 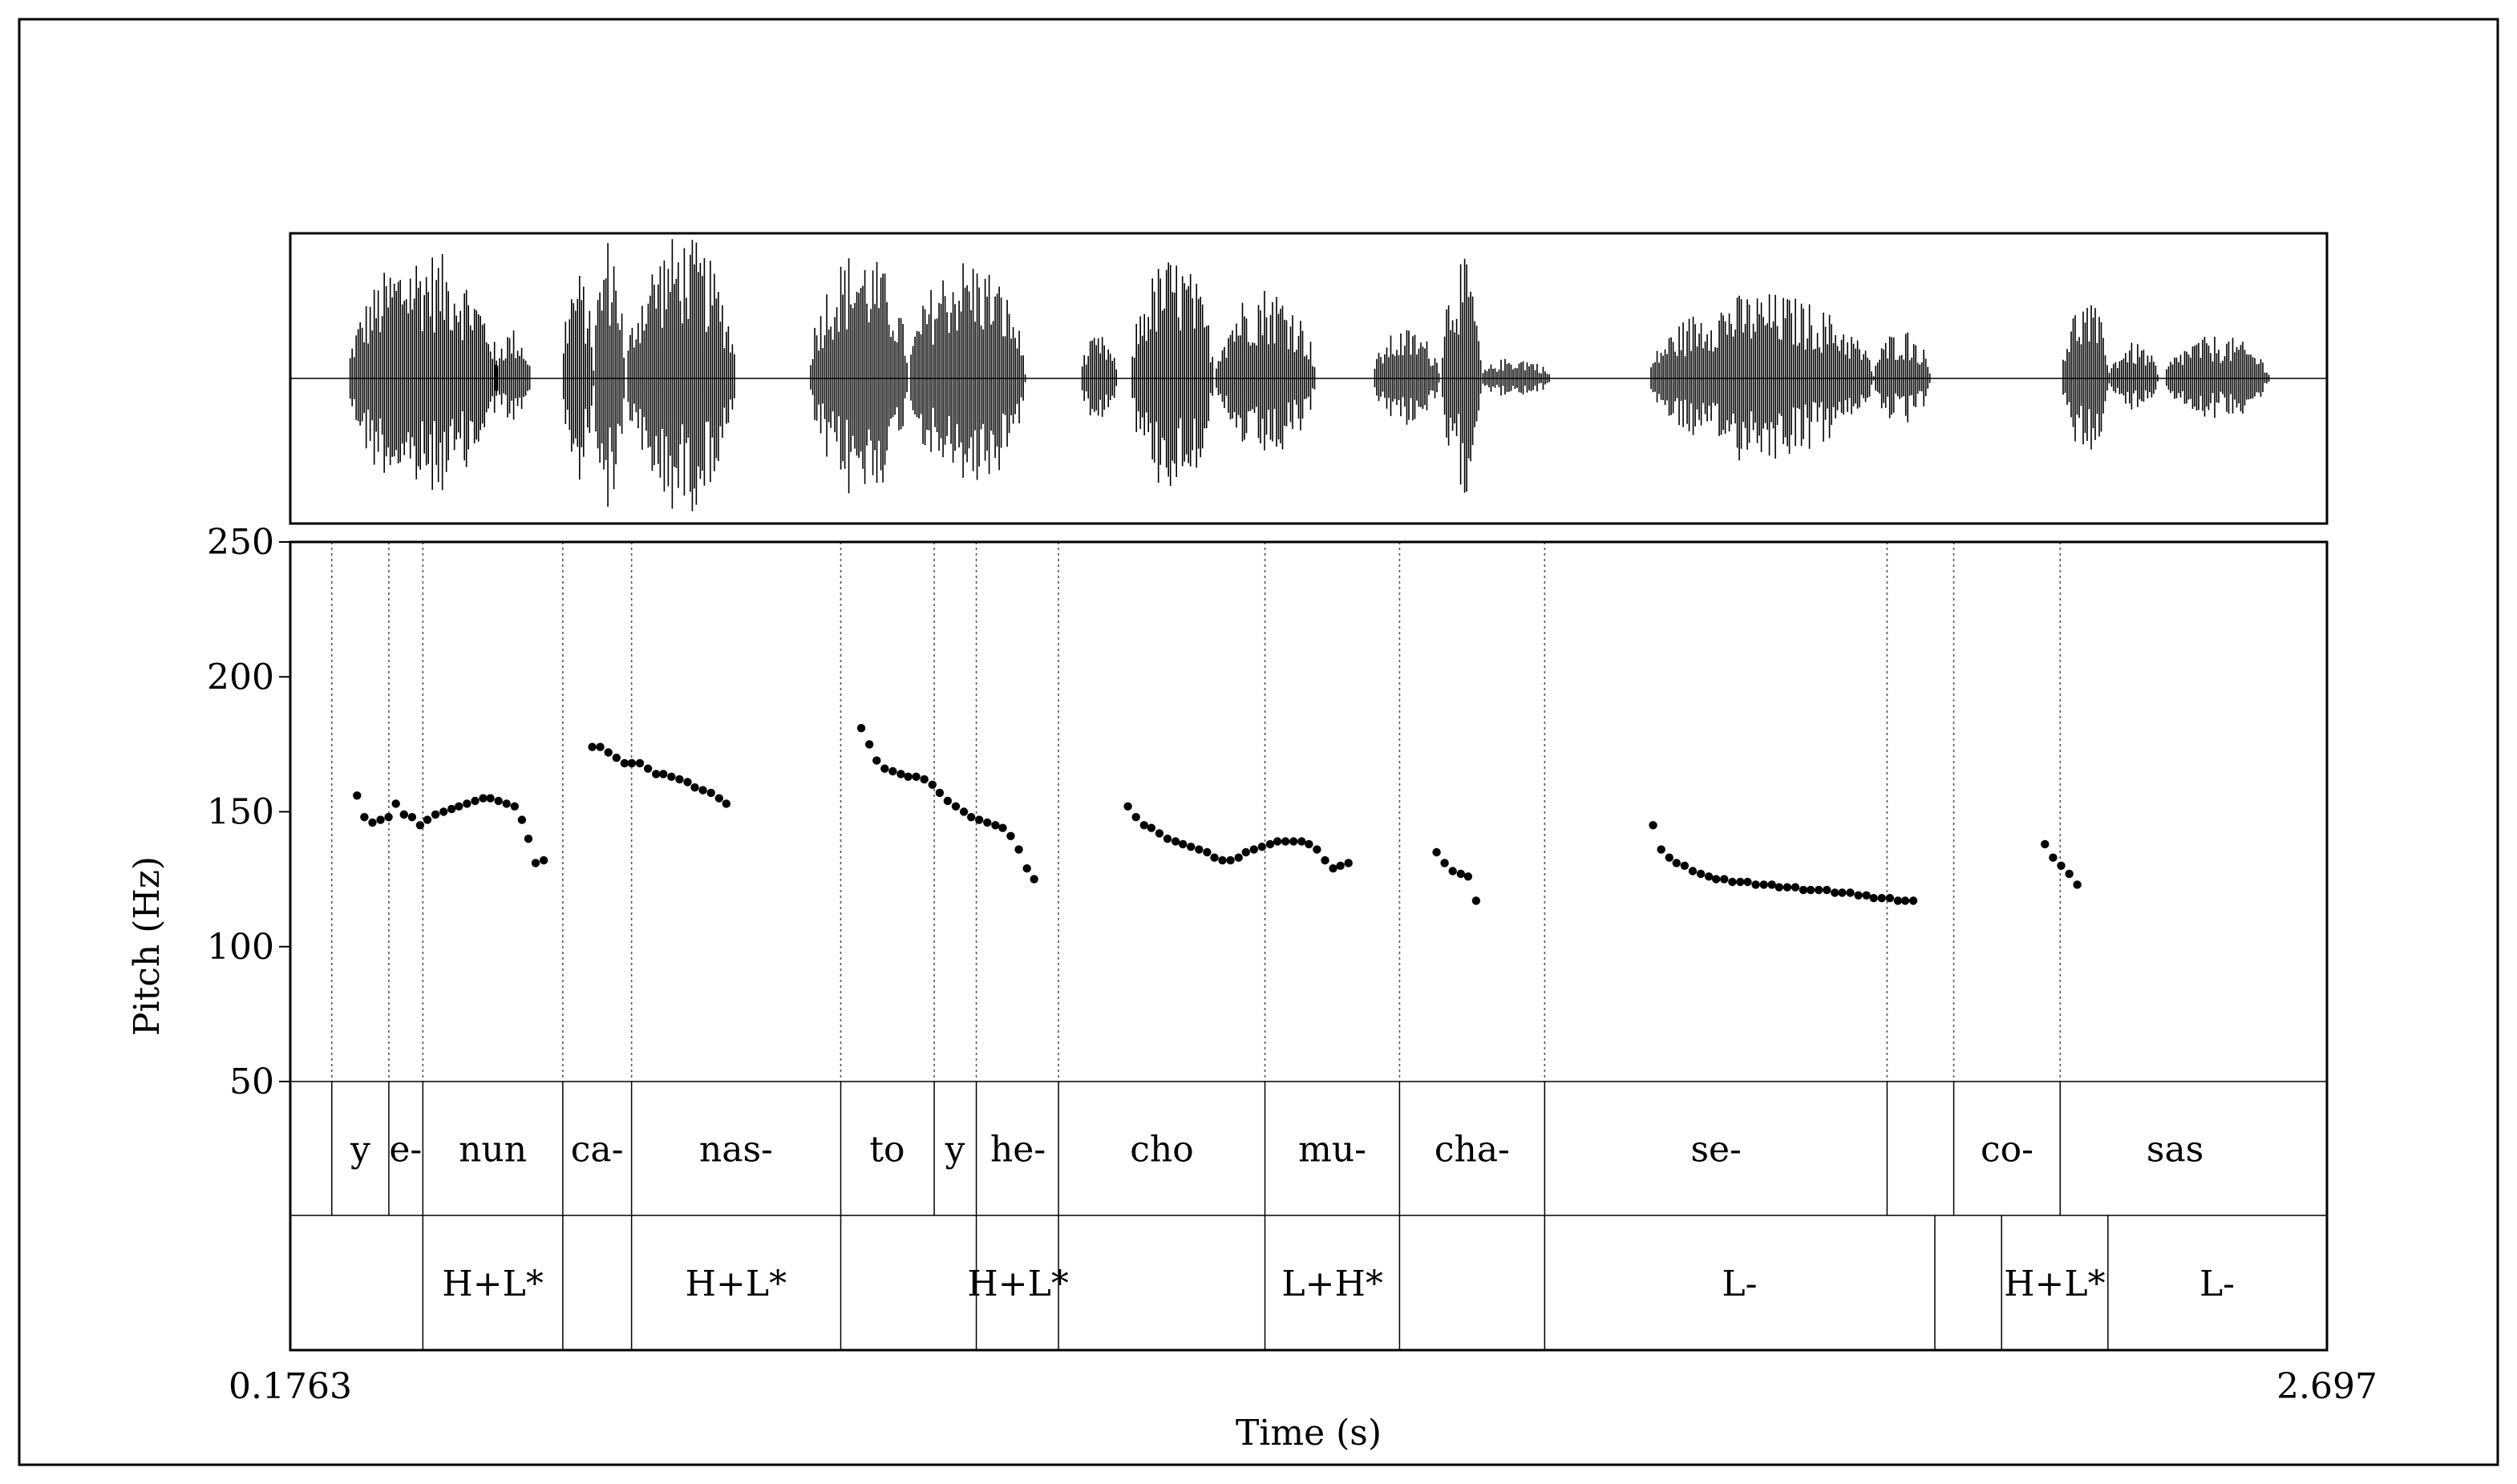 What do you see at coordinates (597, 1150) in the screenshot?
I see `syllable-label: ca-` at bounding box center [597, 1150].